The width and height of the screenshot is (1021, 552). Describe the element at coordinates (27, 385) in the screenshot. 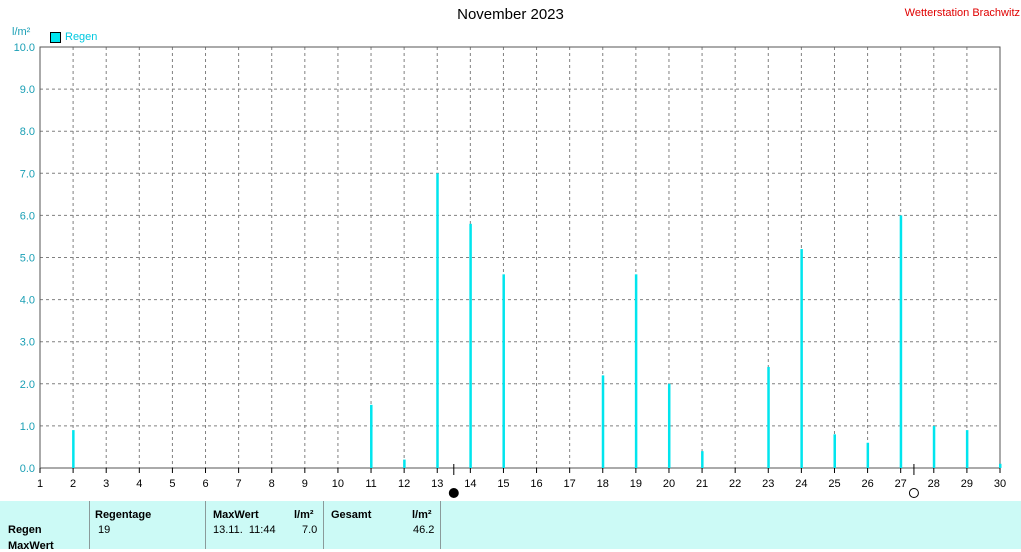

I see `y-tick-label: 2.0` at that location.